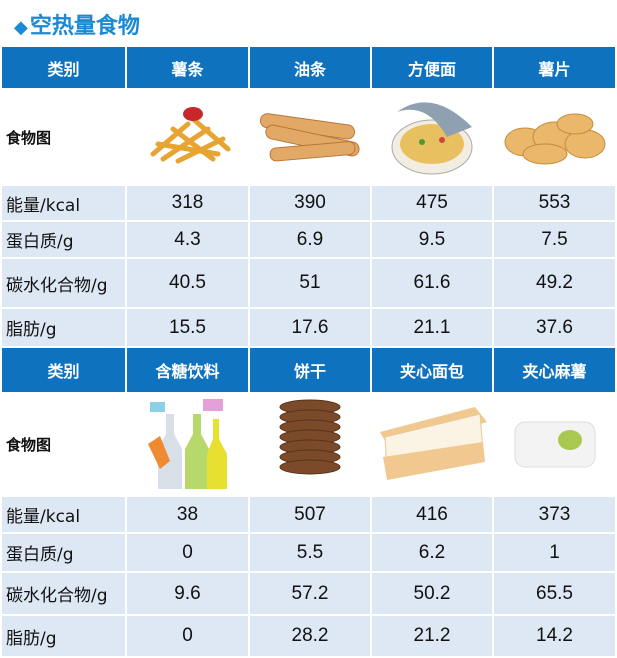 The image size is (617, 658). I want to click on cookies-image, so click(310, 444).